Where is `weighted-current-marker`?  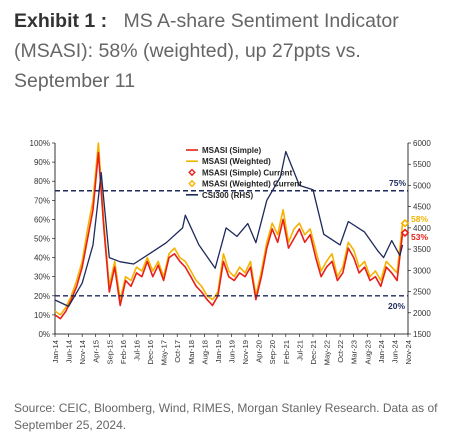
weighted-current-marker is located at coordinates (405, 223).